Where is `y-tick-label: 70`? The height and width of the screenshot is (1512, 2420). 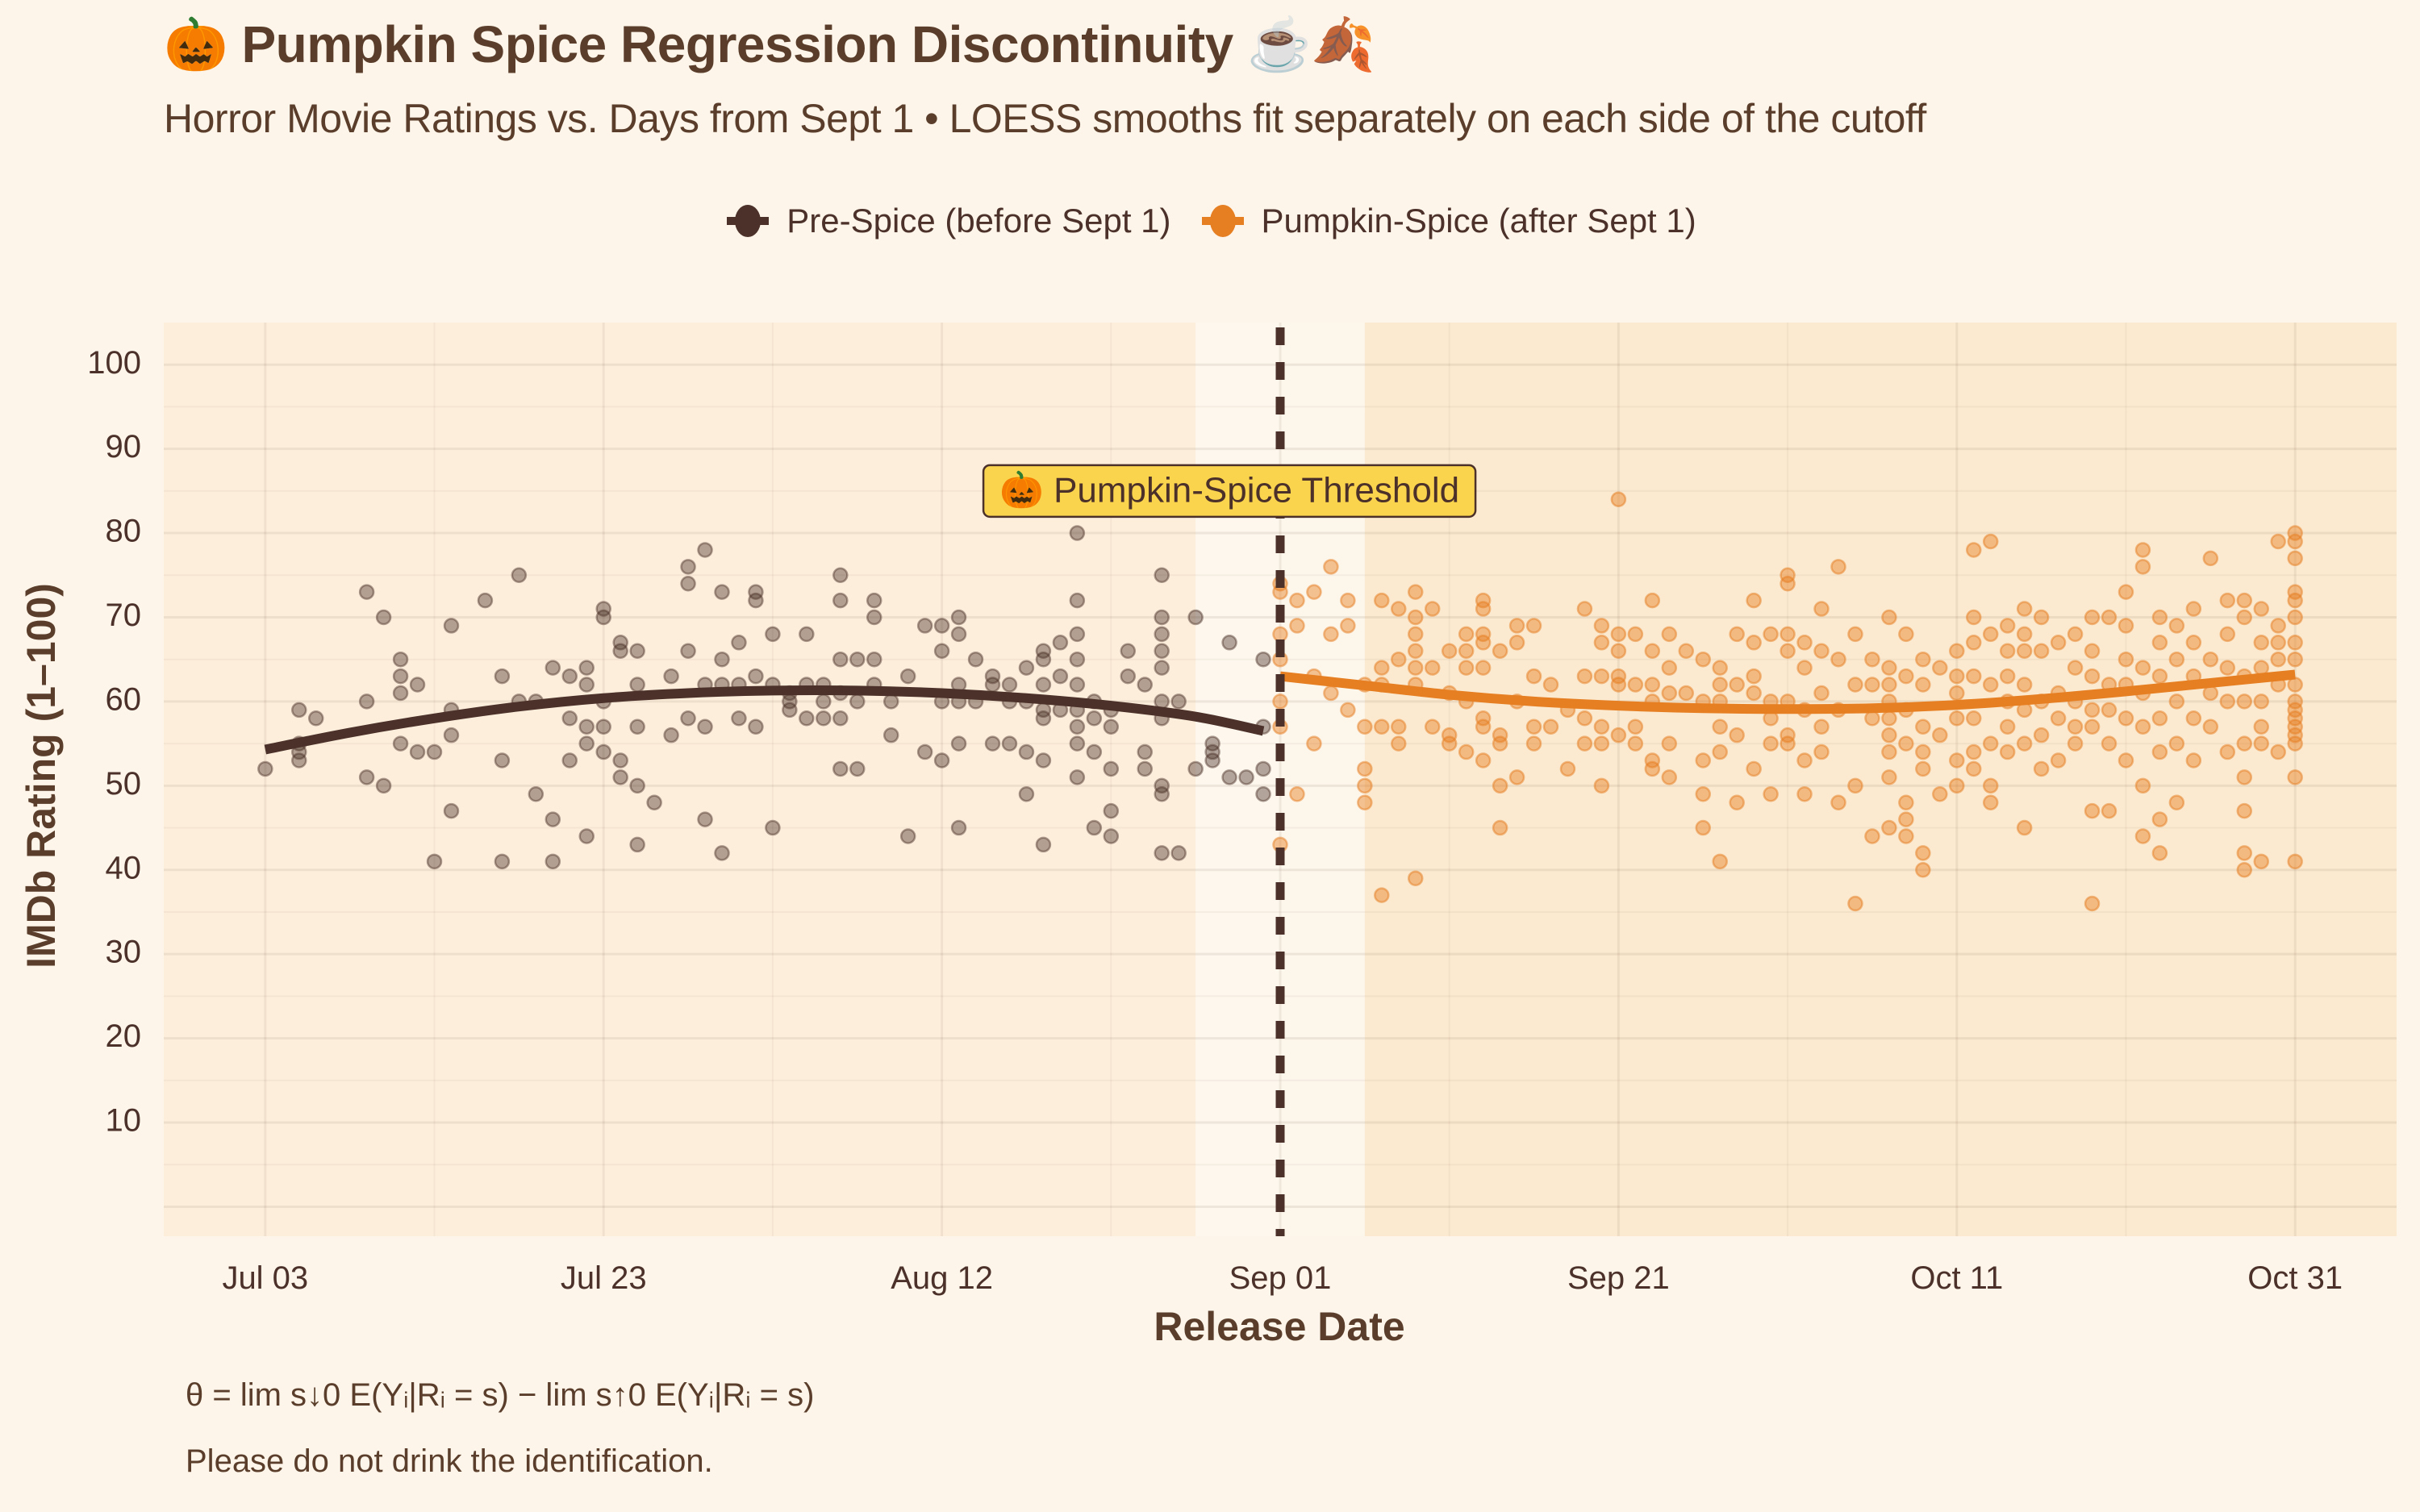 y-tick-label: 70 is located at coordinates (124, 616).